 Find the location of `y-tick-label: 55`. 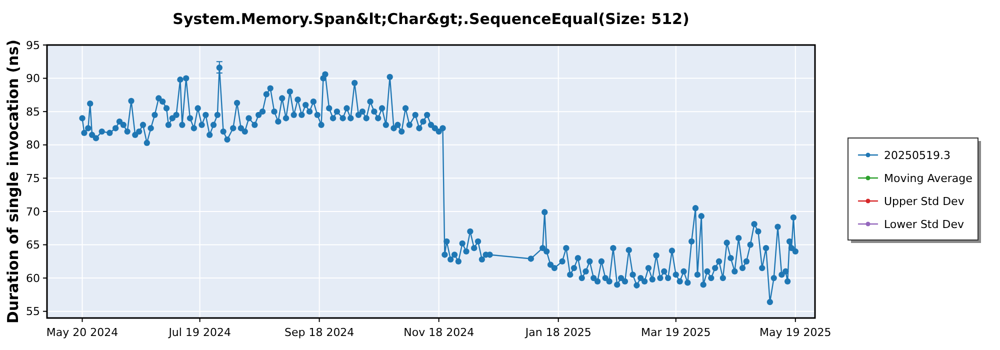

y-tick-label: 55 is located at coordinates (33, 311).